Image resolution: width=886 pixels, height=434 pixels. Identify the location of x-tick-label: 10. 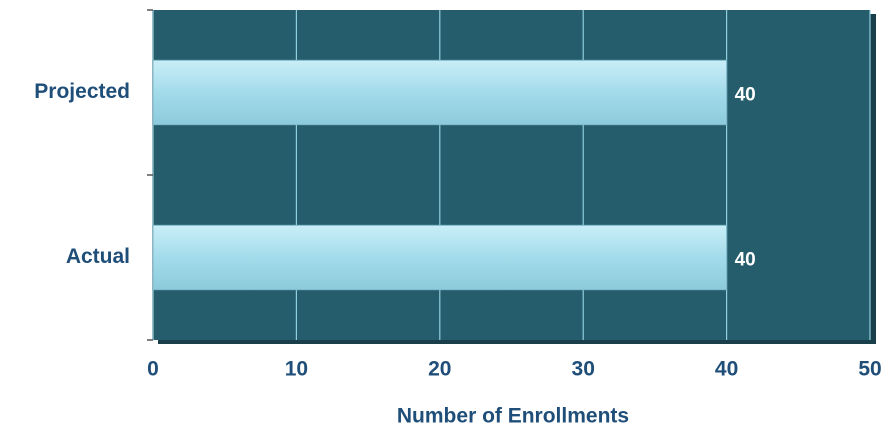
(296, 369).